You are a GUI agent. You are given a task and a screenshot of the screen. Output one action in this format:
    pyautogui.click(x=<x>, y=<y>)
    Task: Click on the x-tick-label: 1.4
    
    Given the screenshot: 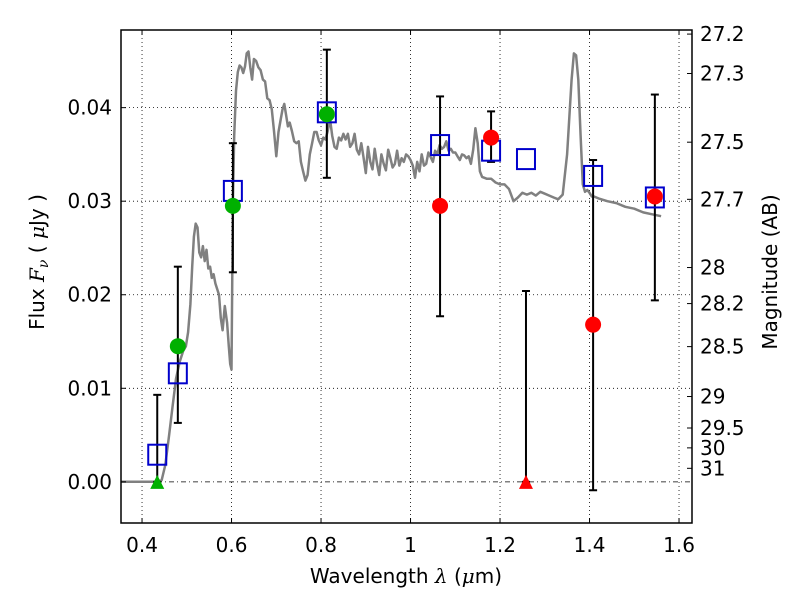 What is the action you would take?
    pyautogui.click(x=590, y=545)
    